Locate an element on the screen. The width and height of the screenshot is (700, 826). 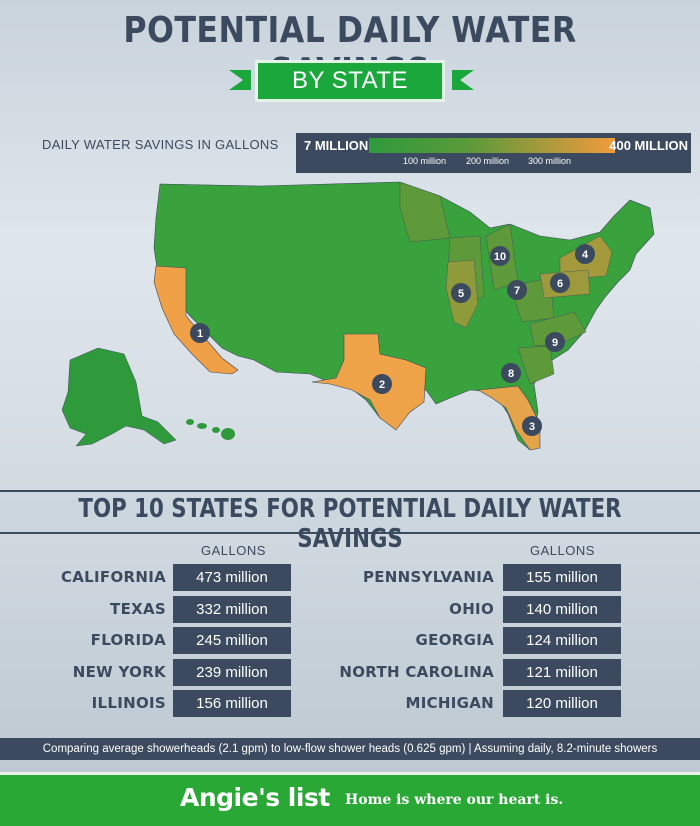
table-row: NEW YORK 239 million is located at coordinates (350, 672).